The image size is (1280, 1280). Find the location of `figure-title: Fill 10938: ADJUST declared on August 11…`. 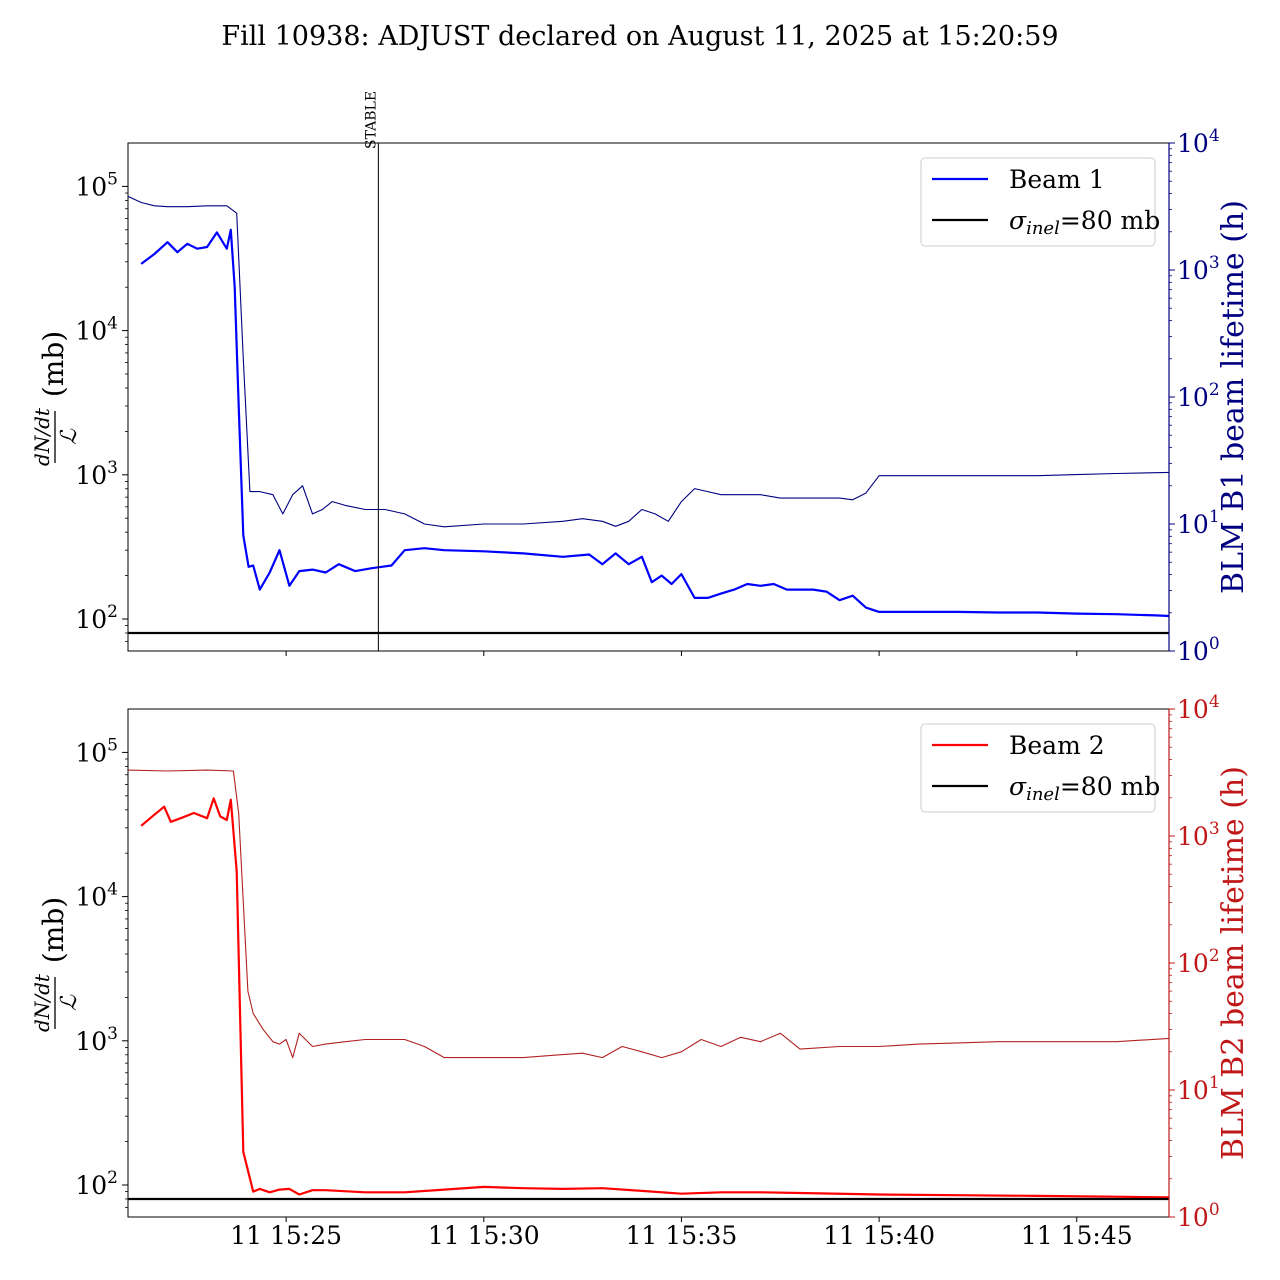

figure-title: Fill 10938: ADJUST declared on August 11… is located at coordinates (639, 36).